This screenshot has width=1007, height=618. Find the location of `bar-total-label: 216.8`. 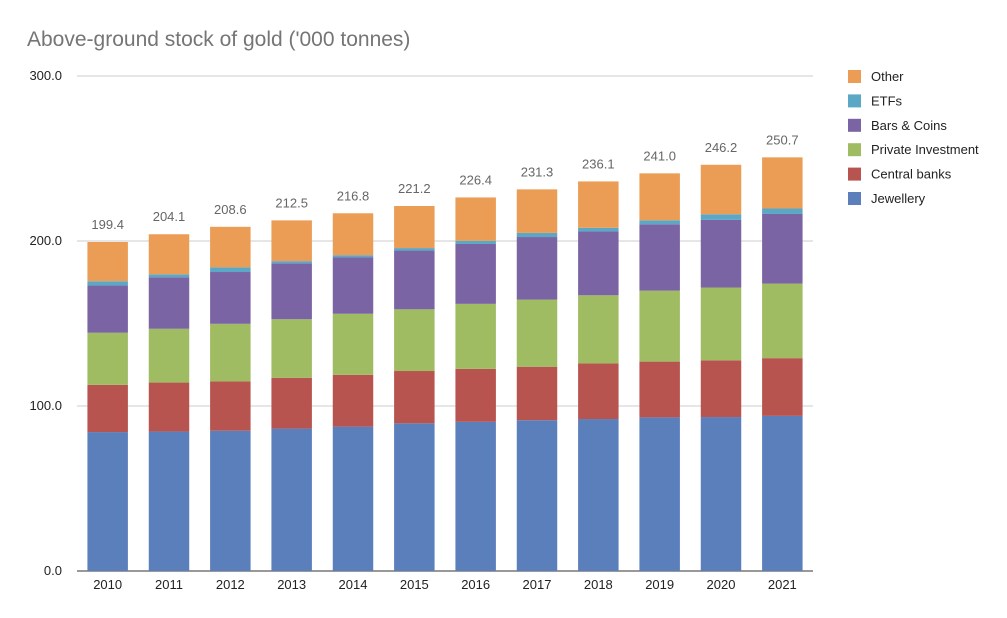

bar-total-label: 216.8 is located at coordinates (353, 195).